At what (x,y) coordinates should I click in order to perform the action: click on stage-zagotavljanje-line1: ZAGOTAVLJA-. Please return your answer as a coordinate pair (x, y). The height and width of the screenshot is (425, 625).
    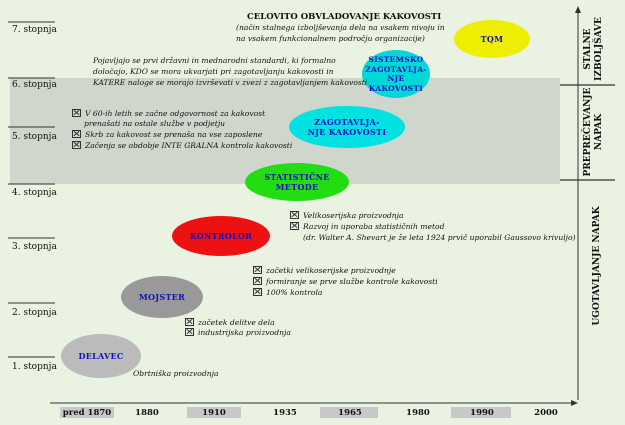
    Looking at the image, I should click on (347, 122).